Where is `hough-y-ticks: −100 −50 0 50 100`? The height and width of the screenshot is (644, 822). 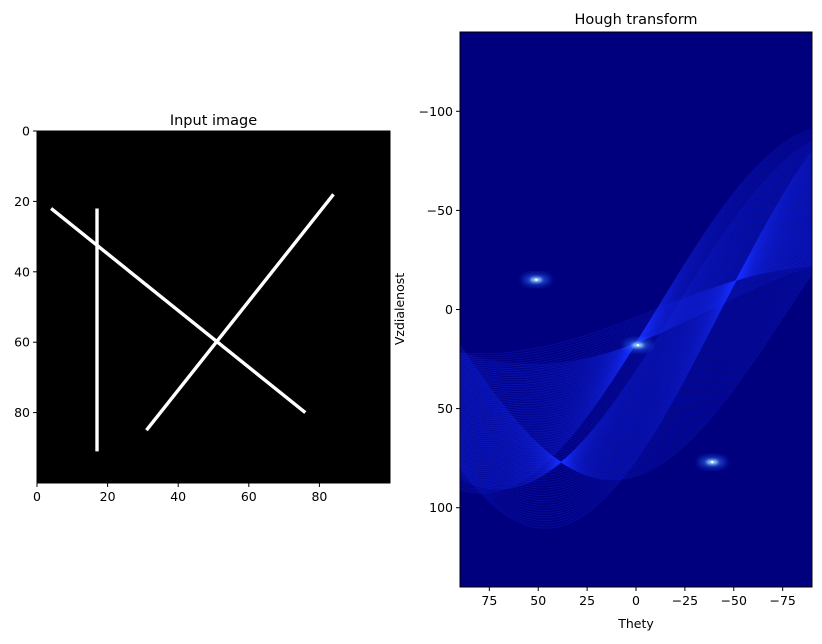 hough-y-ticks: −100 −50 0 50 100 is located at coordinates (439, 309).